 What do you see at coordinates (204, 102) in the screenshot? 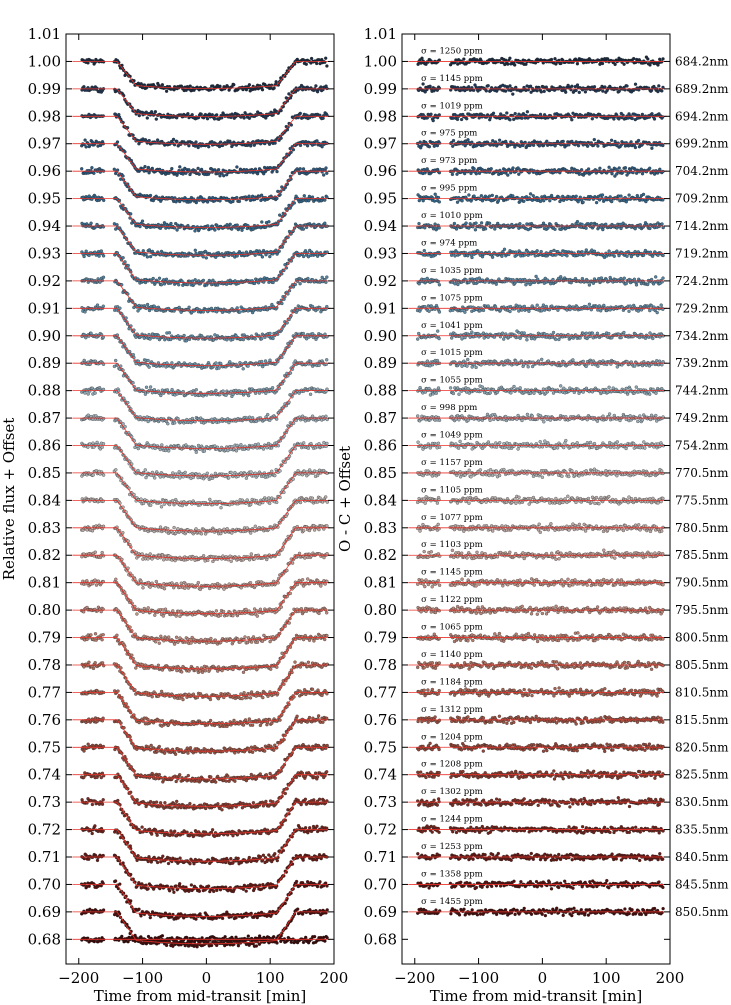
I see `light-curve-series` at bounding box center [204, 102].